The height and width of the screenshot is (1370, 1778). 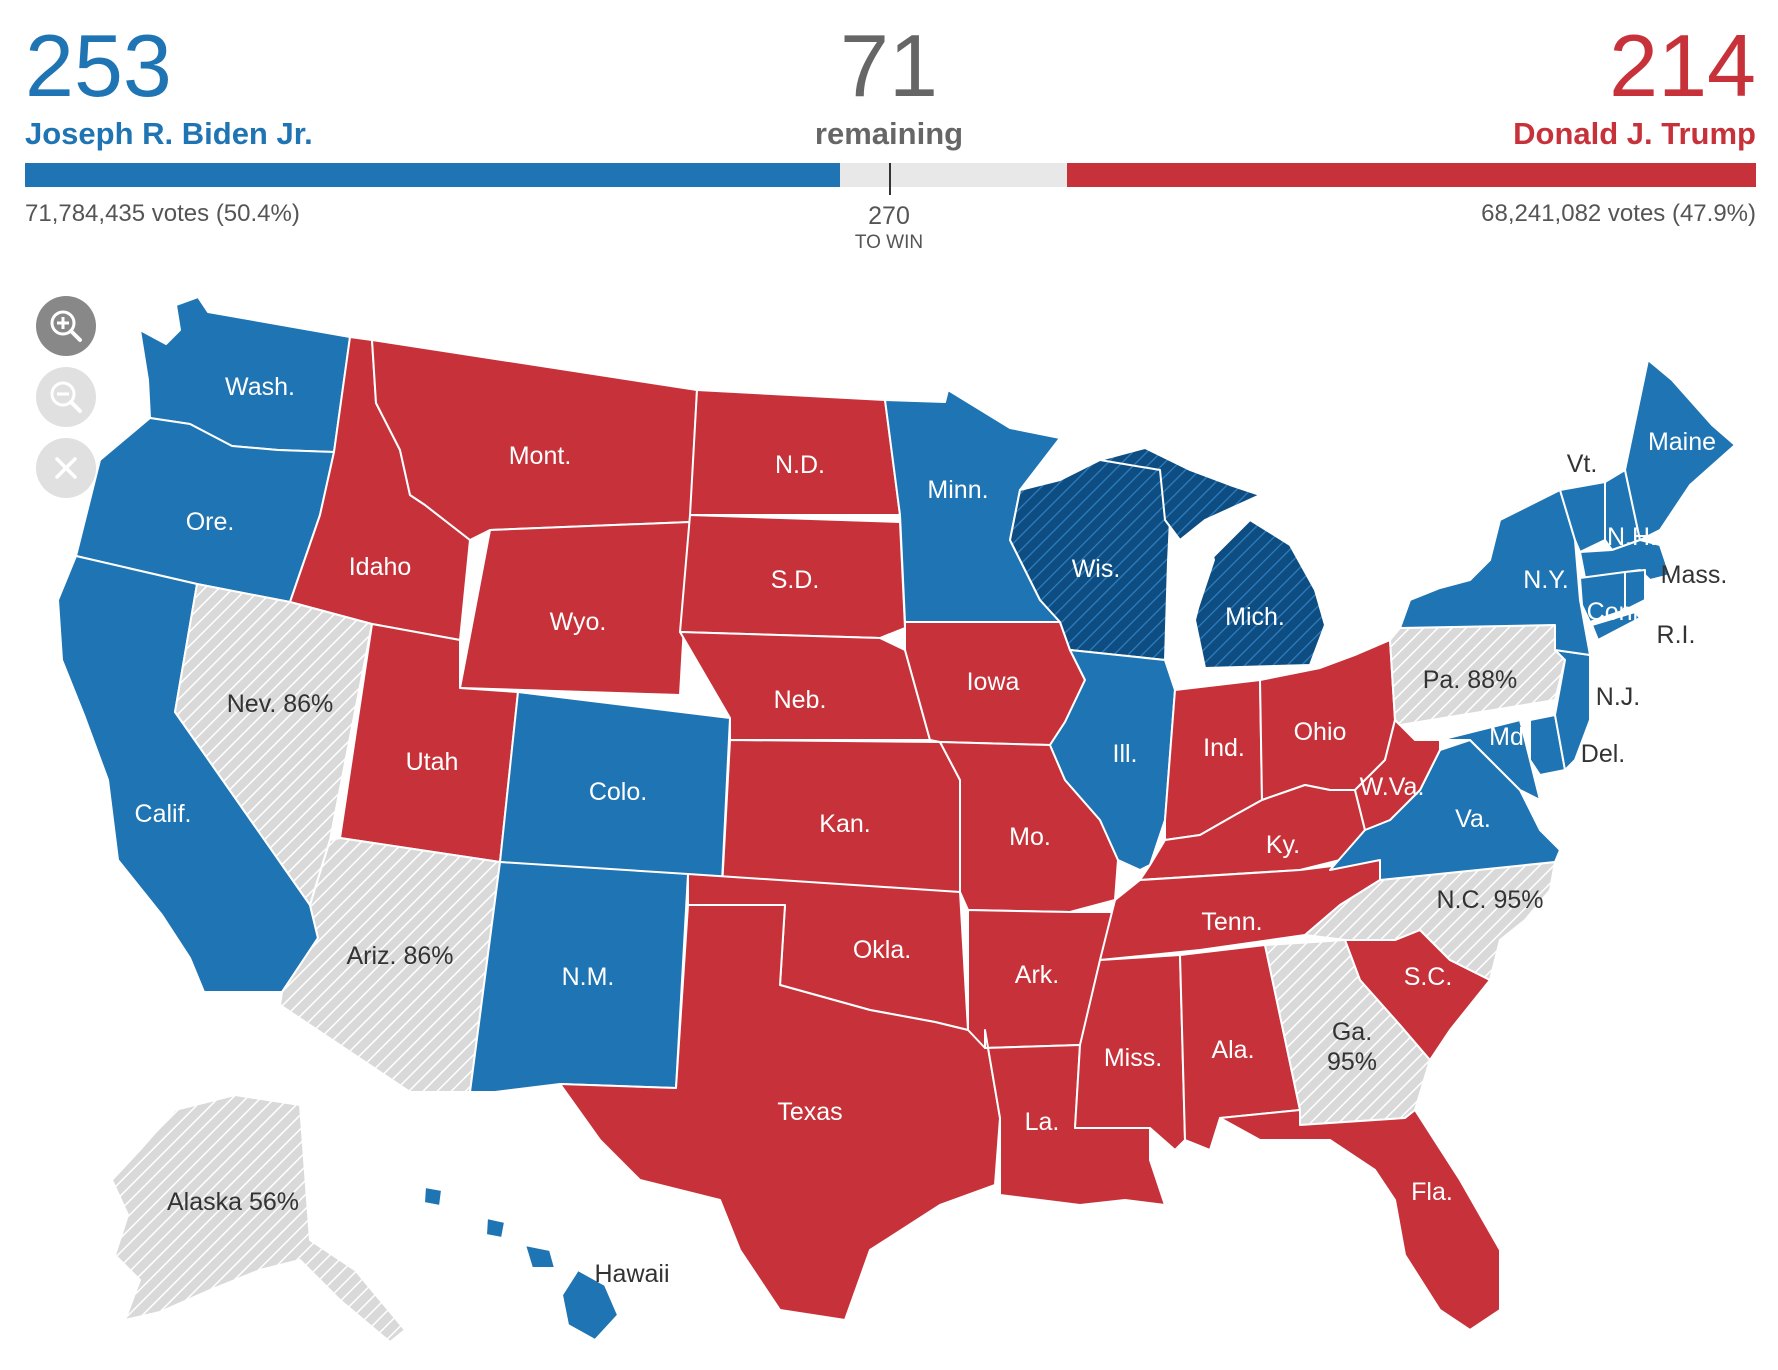 I want to click on label-ky: Ky., so click(x=1283, y=845).